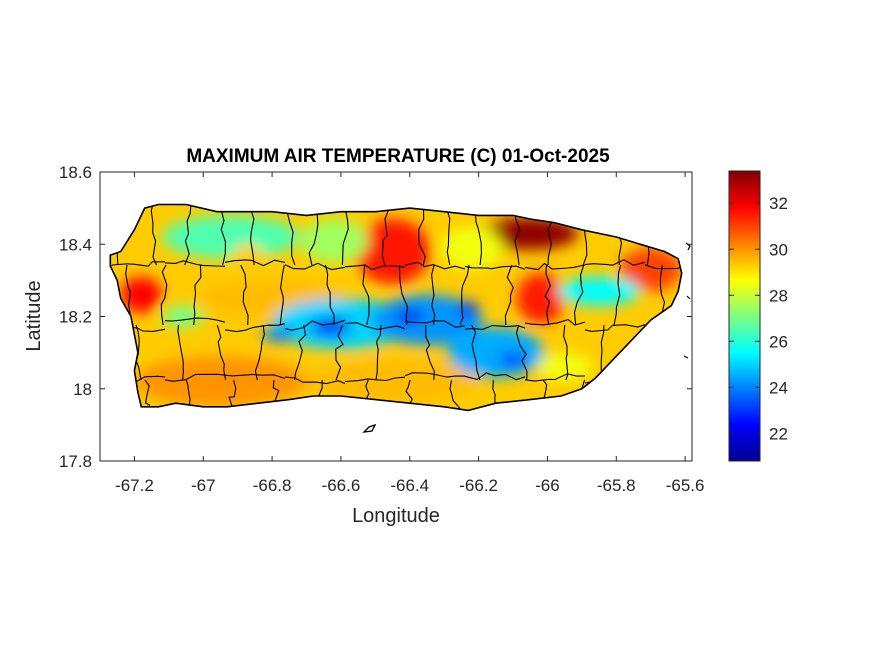 The height and width of the screenshot is (656, 875). Describe the element at coordinates (75, 172) in the screenshot. I see `y-tick-label: 18.6` at that location.